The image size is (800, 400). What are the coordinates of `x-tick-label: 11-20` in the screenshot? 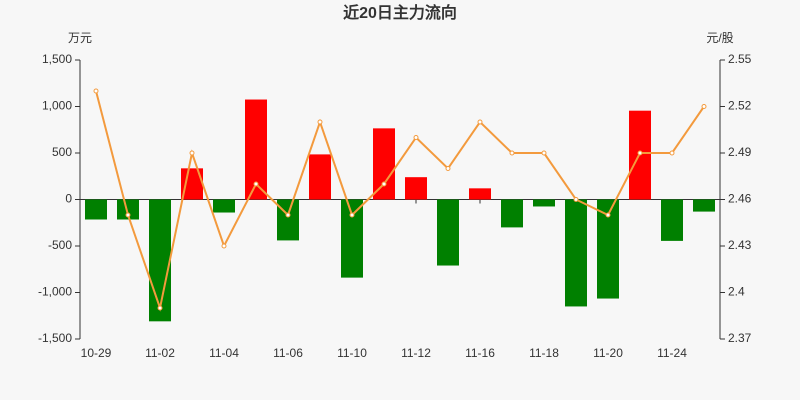 It's located at (608, 353).